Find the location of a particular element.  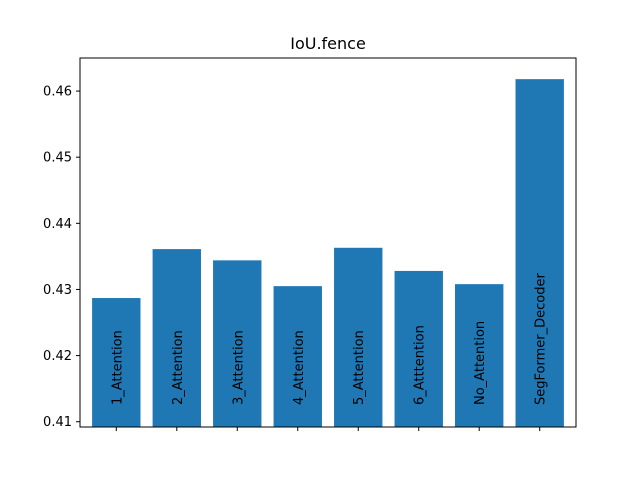

bar-no_attention is located at coordinates (479, 355).